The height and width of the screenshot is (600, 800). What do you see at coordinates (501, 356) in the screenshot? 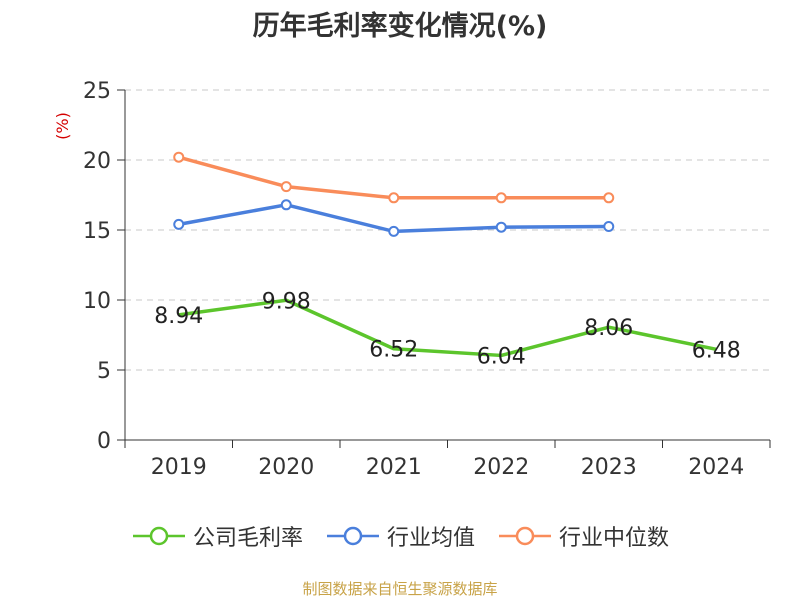
I see `data-label: 6.04` at bounding box center [501, 356].